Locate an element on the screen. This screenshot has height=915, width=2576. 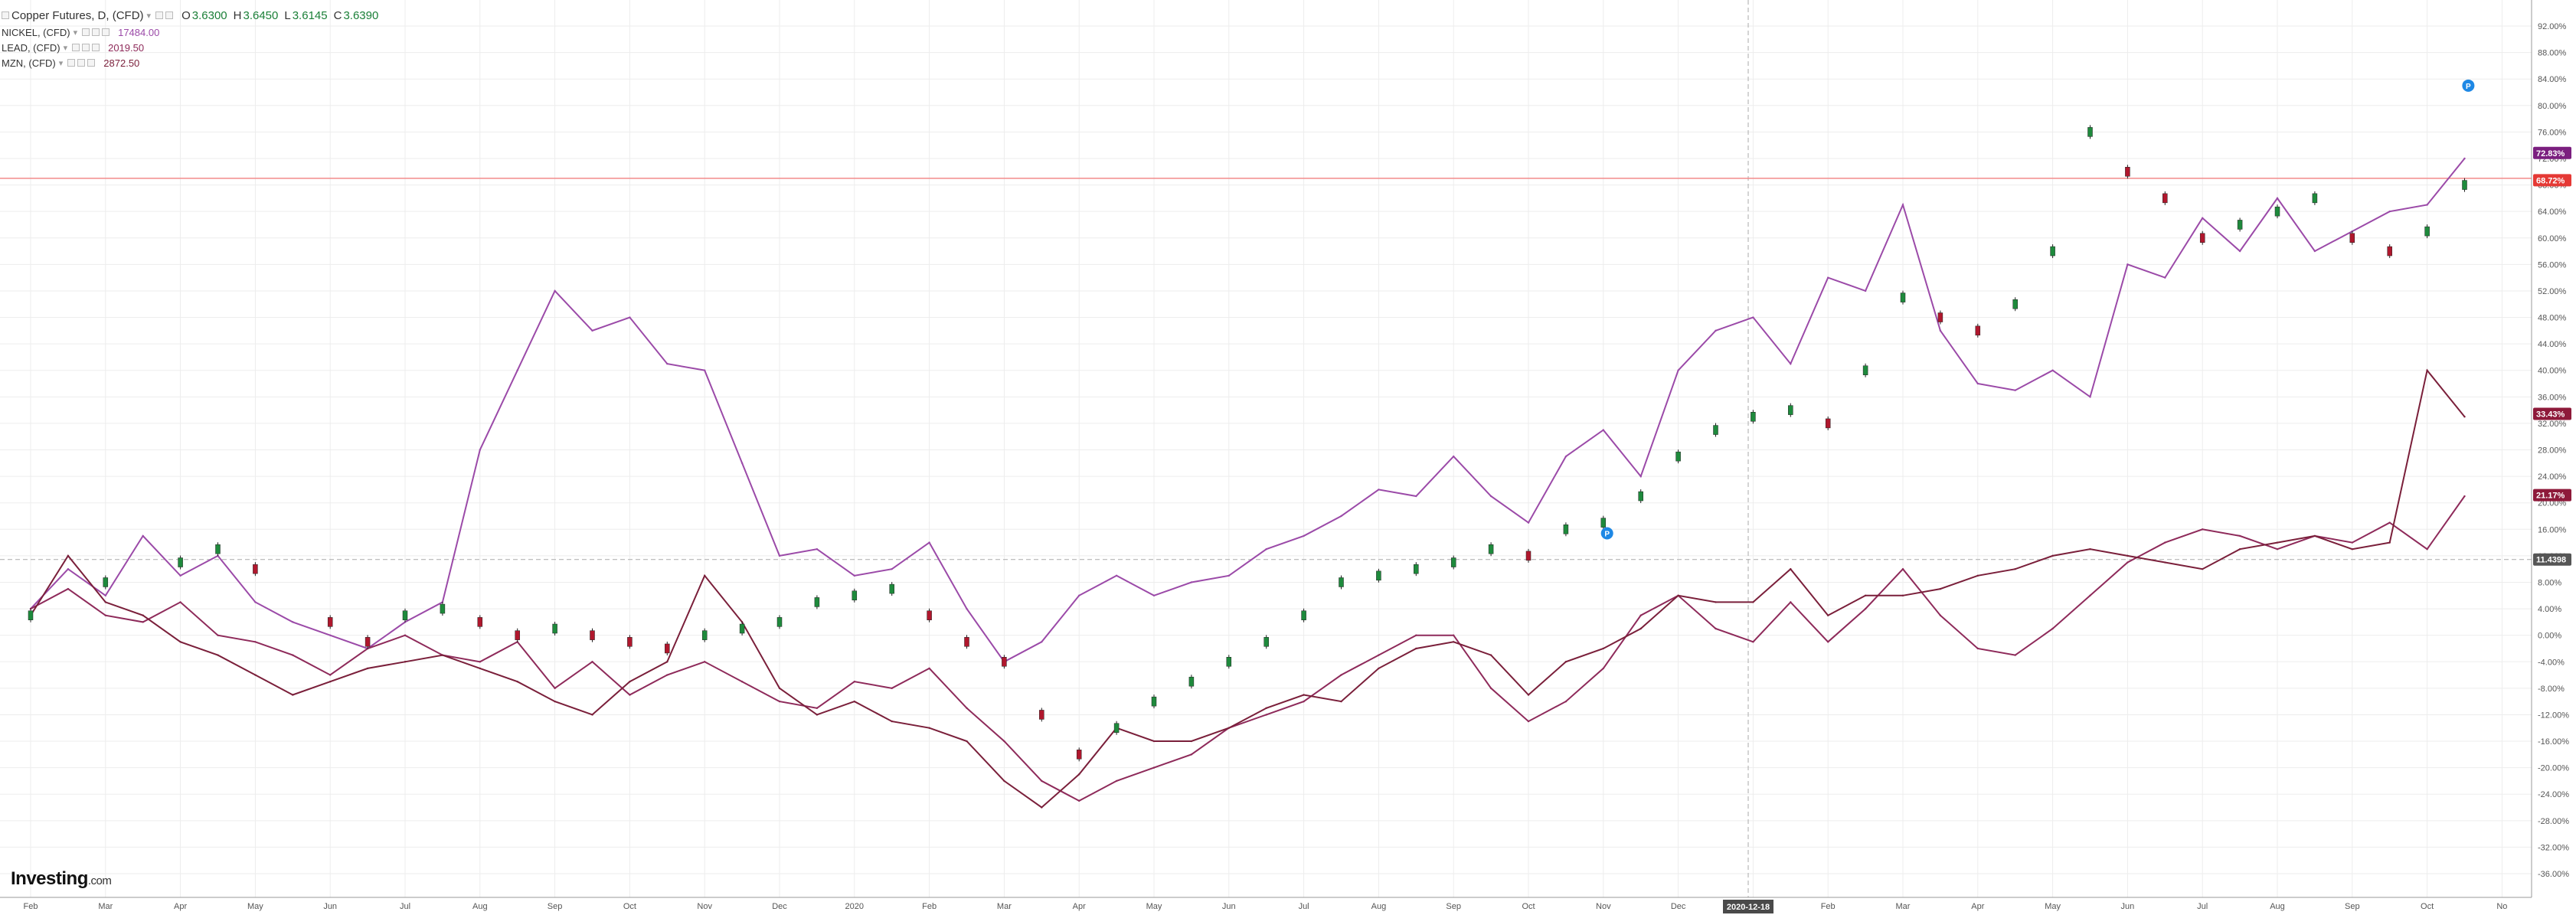
nickel-symbol-label: NICKEL, (CFD) is located at coordinates (36, 32).